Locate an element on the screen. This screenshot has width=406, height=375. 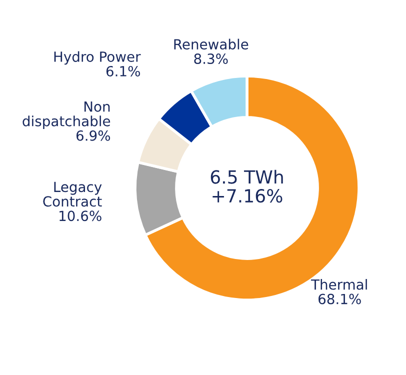
slice-label: Legacy Contract is located at coordinates (72, 194).